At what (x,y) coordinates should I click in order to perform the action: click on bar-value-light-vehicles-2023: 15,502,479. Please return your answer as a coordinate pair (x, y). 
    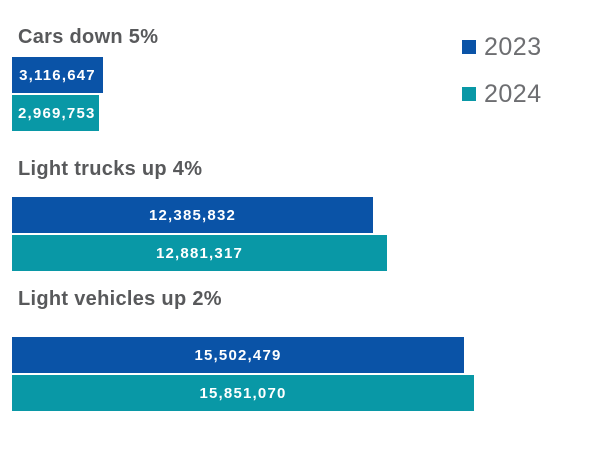
    Looking at the image, I should click on (238, 355).